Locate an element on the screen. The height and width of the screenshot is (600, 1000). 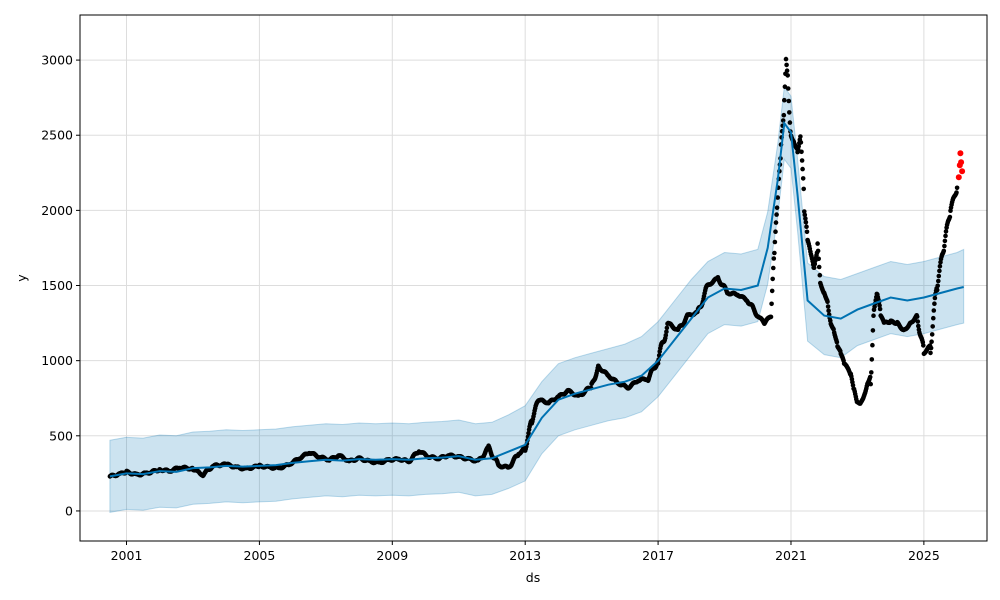
x-axis-ticks: 2001 2005 2009 2013 2017 2021 2025 is located at coordinates (525, 552).